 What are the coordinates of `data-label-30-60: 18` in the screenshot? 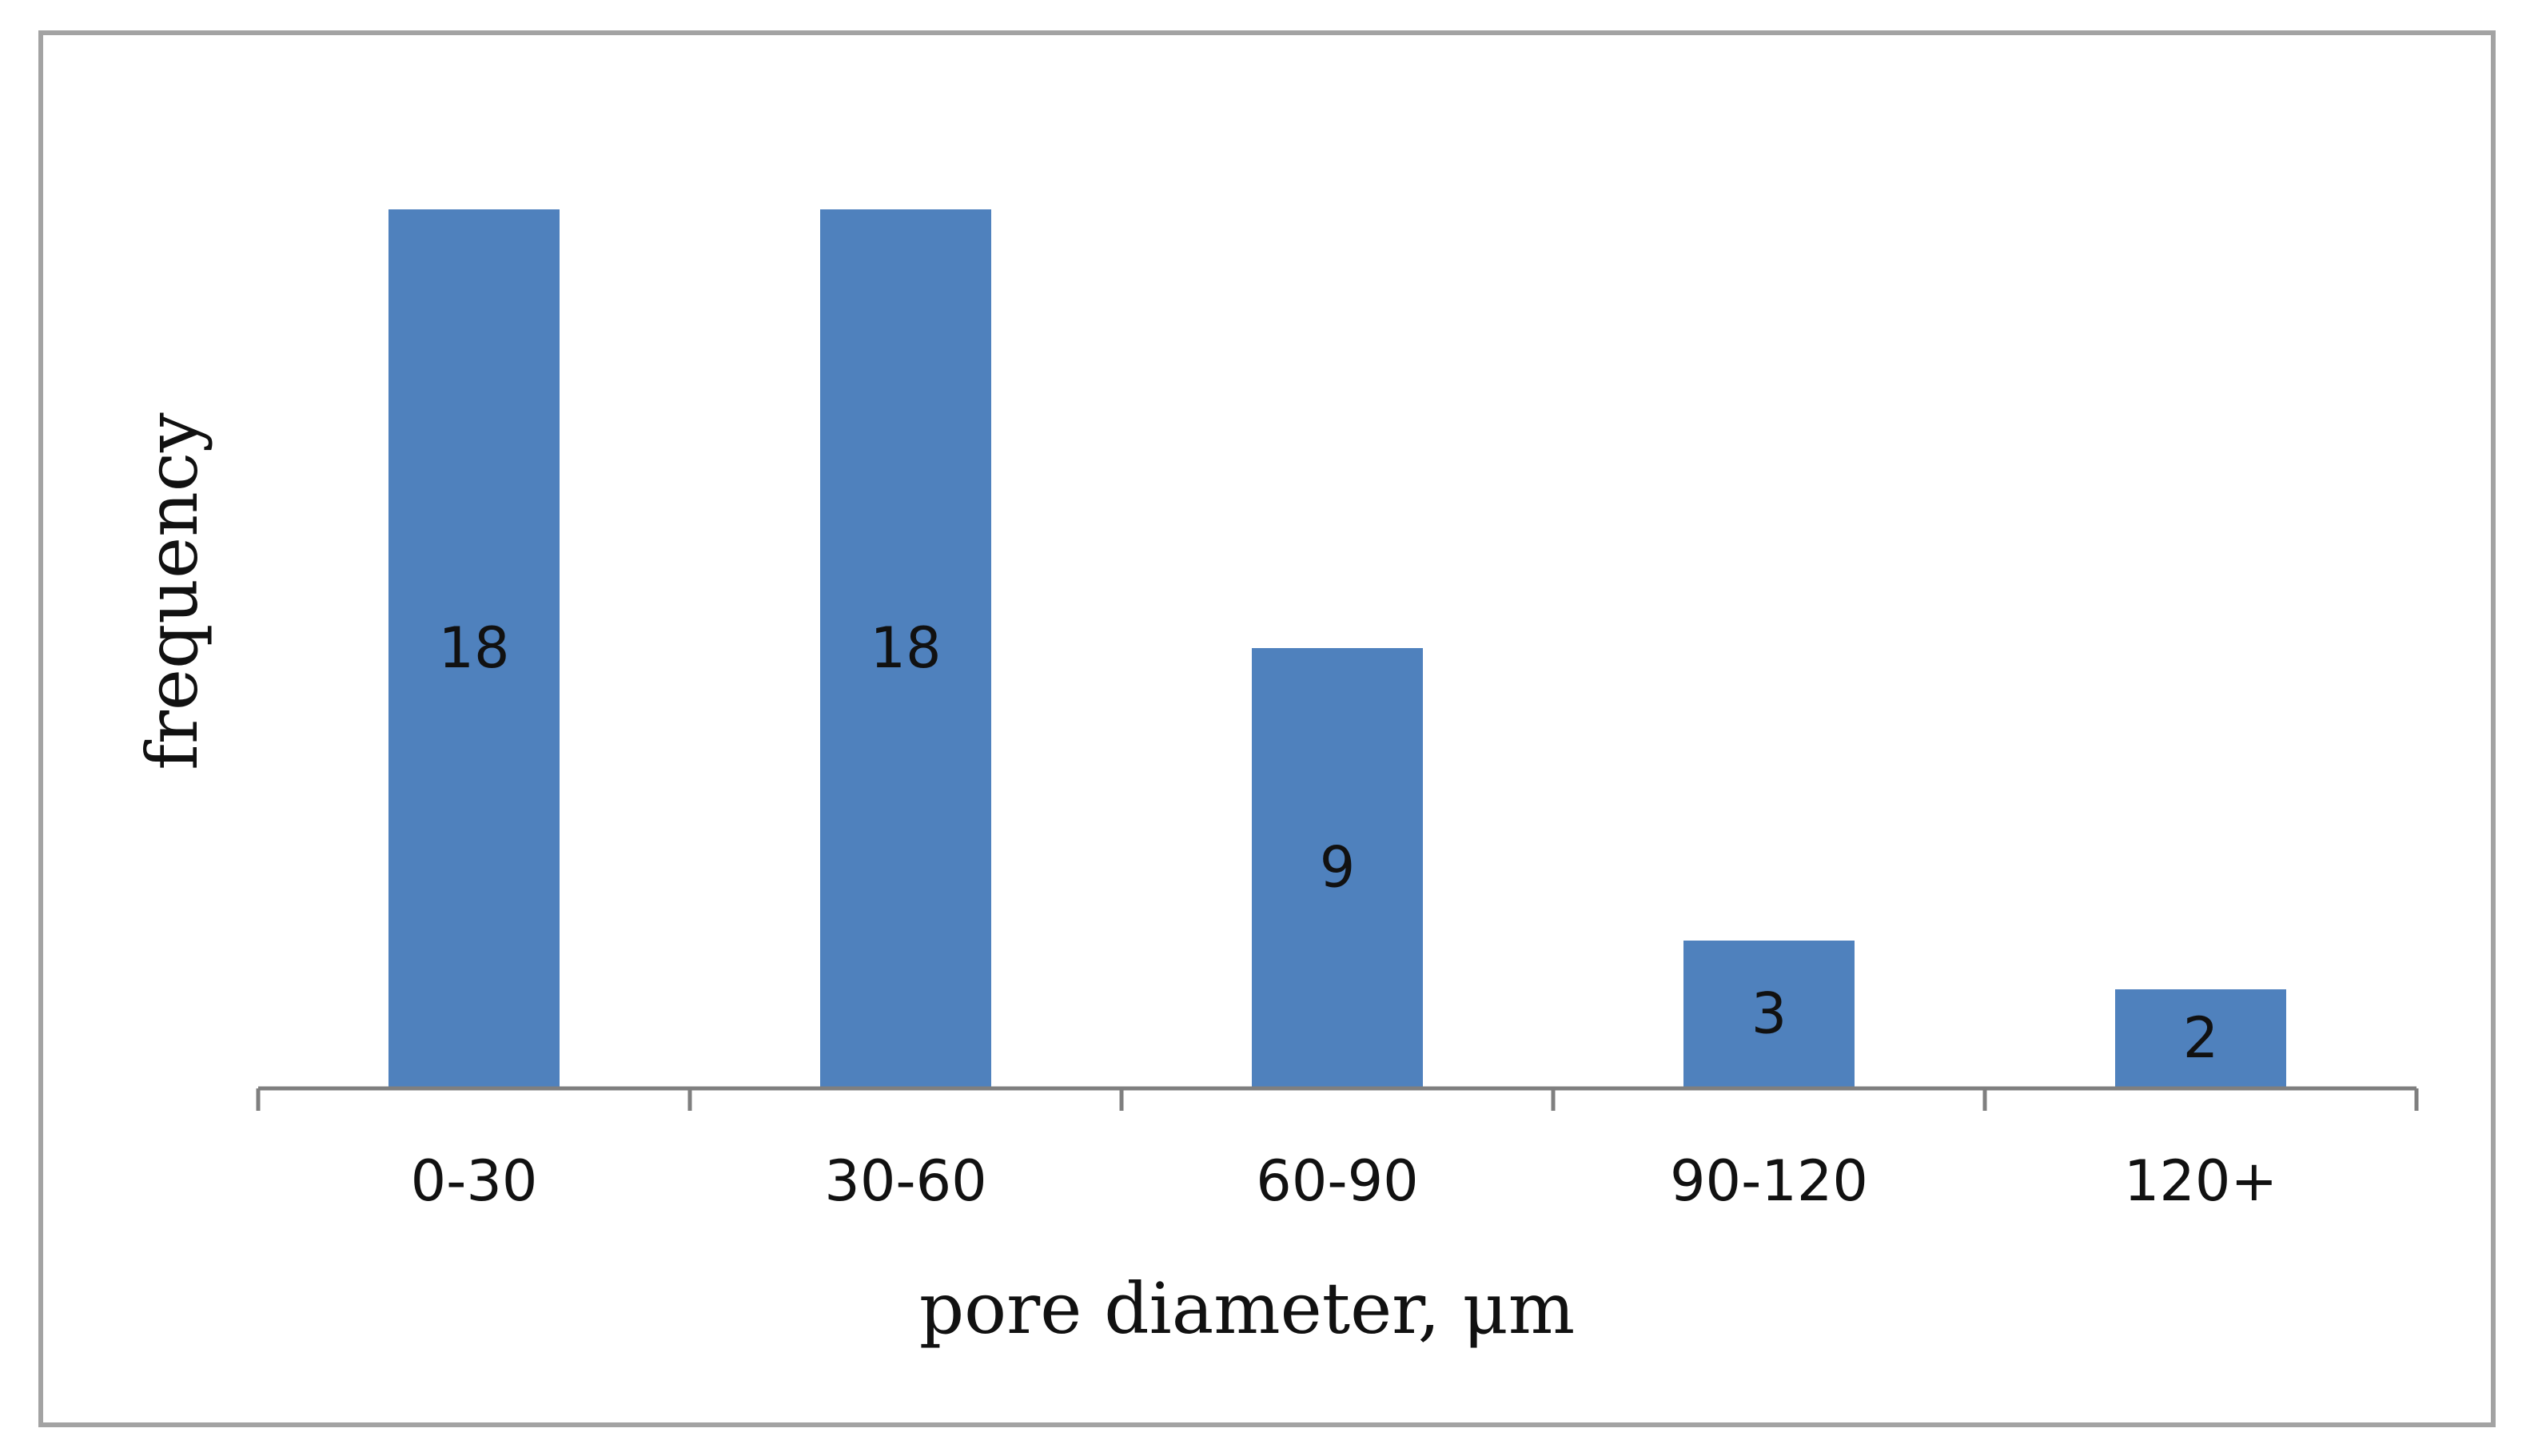 It's located at (905, 648).